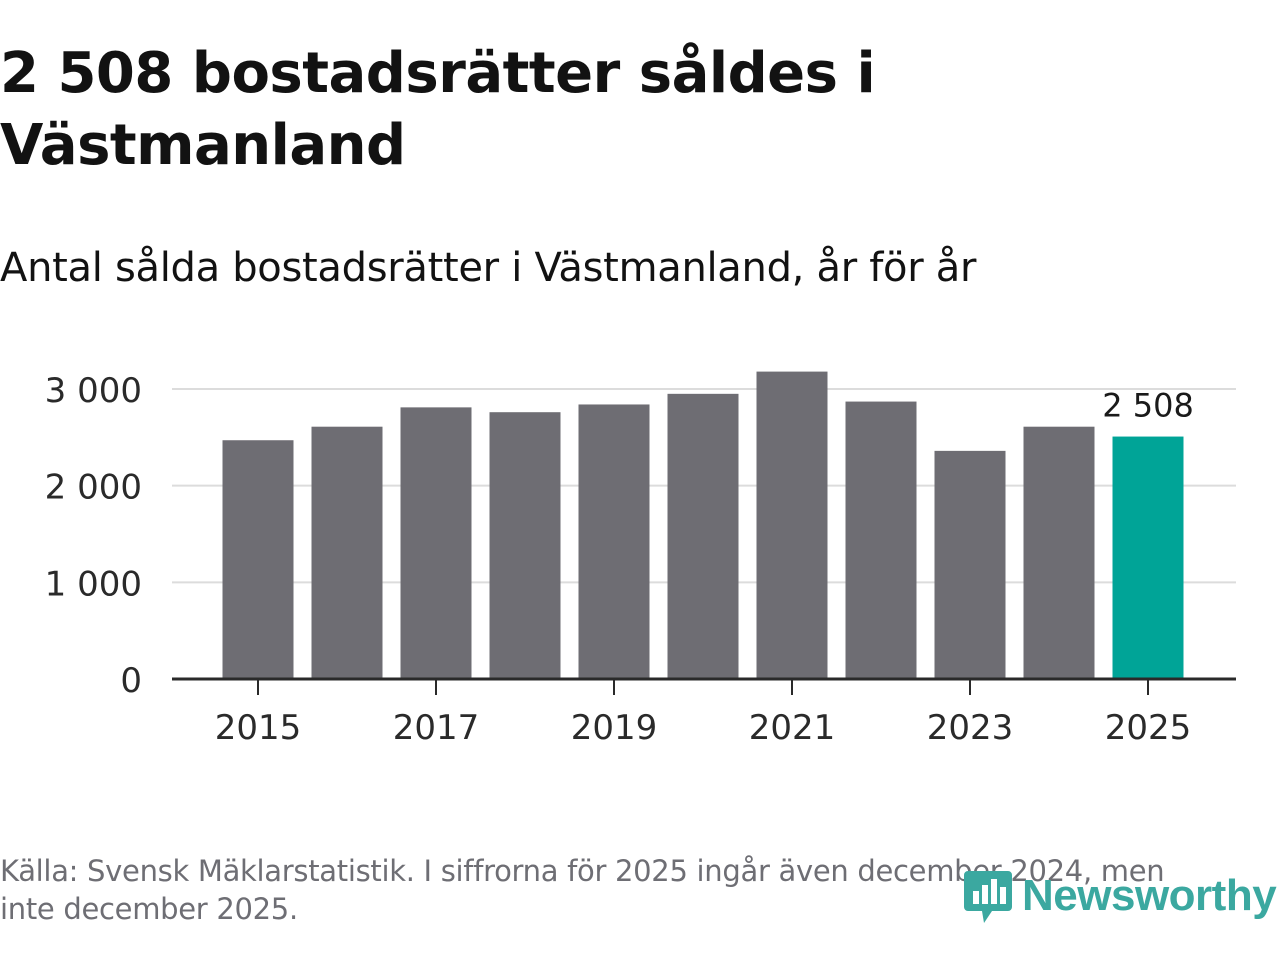 This screenshot has width=1280, height=960. What do you see at coordinates (703, 536) in the screenshot?
I see `bar-2020` at bounding box center [703, 536].